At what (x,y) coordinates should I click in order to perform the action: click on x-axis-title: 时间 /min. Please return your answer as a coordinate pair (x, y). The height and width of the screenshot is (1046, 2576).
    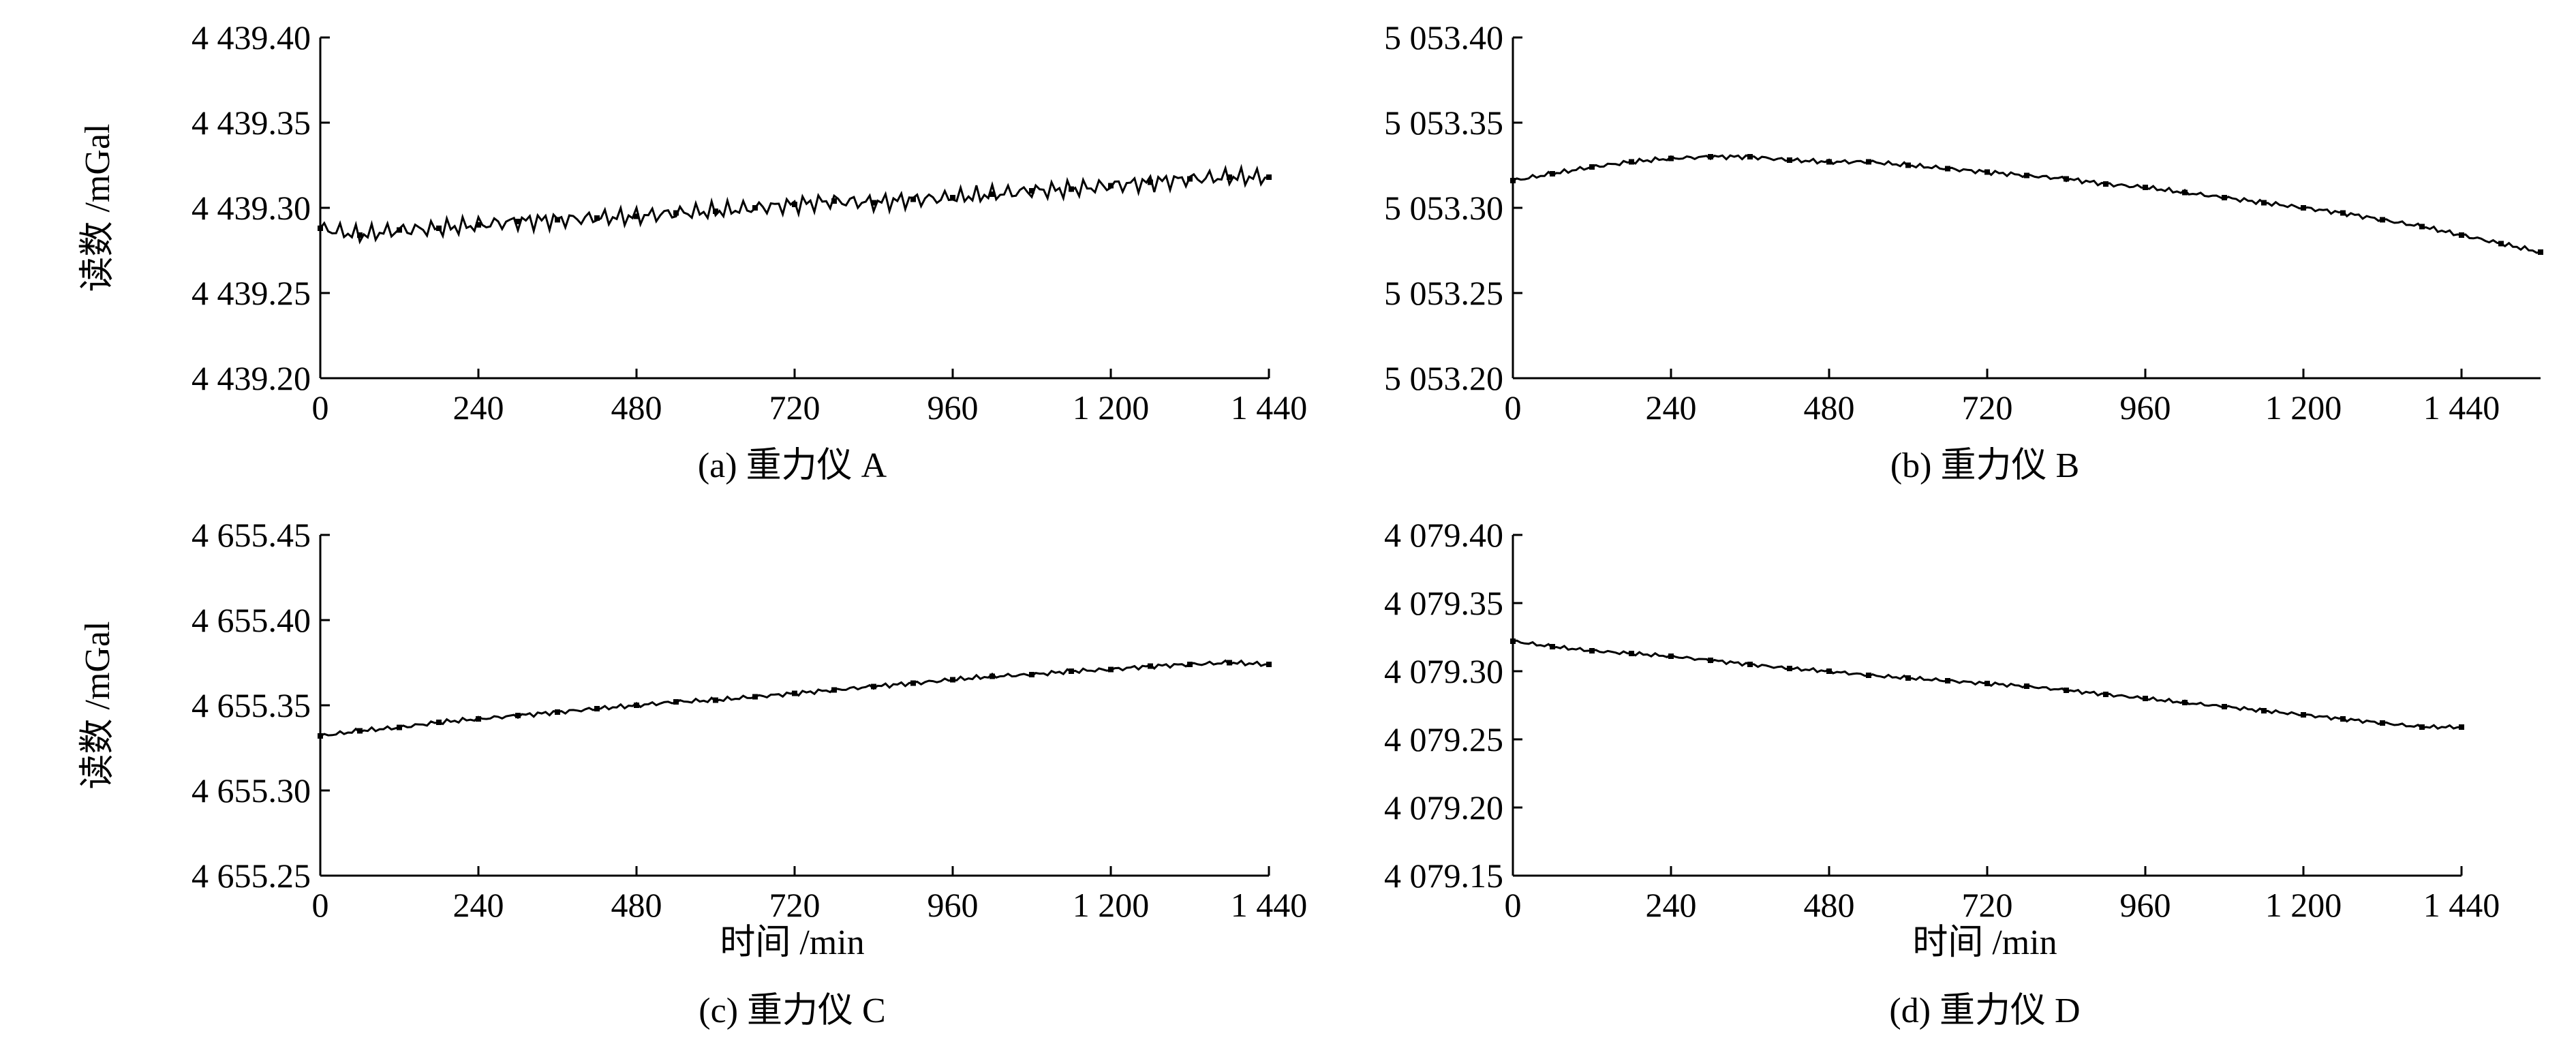
    Looking at the image, I should click on (1984, 942).